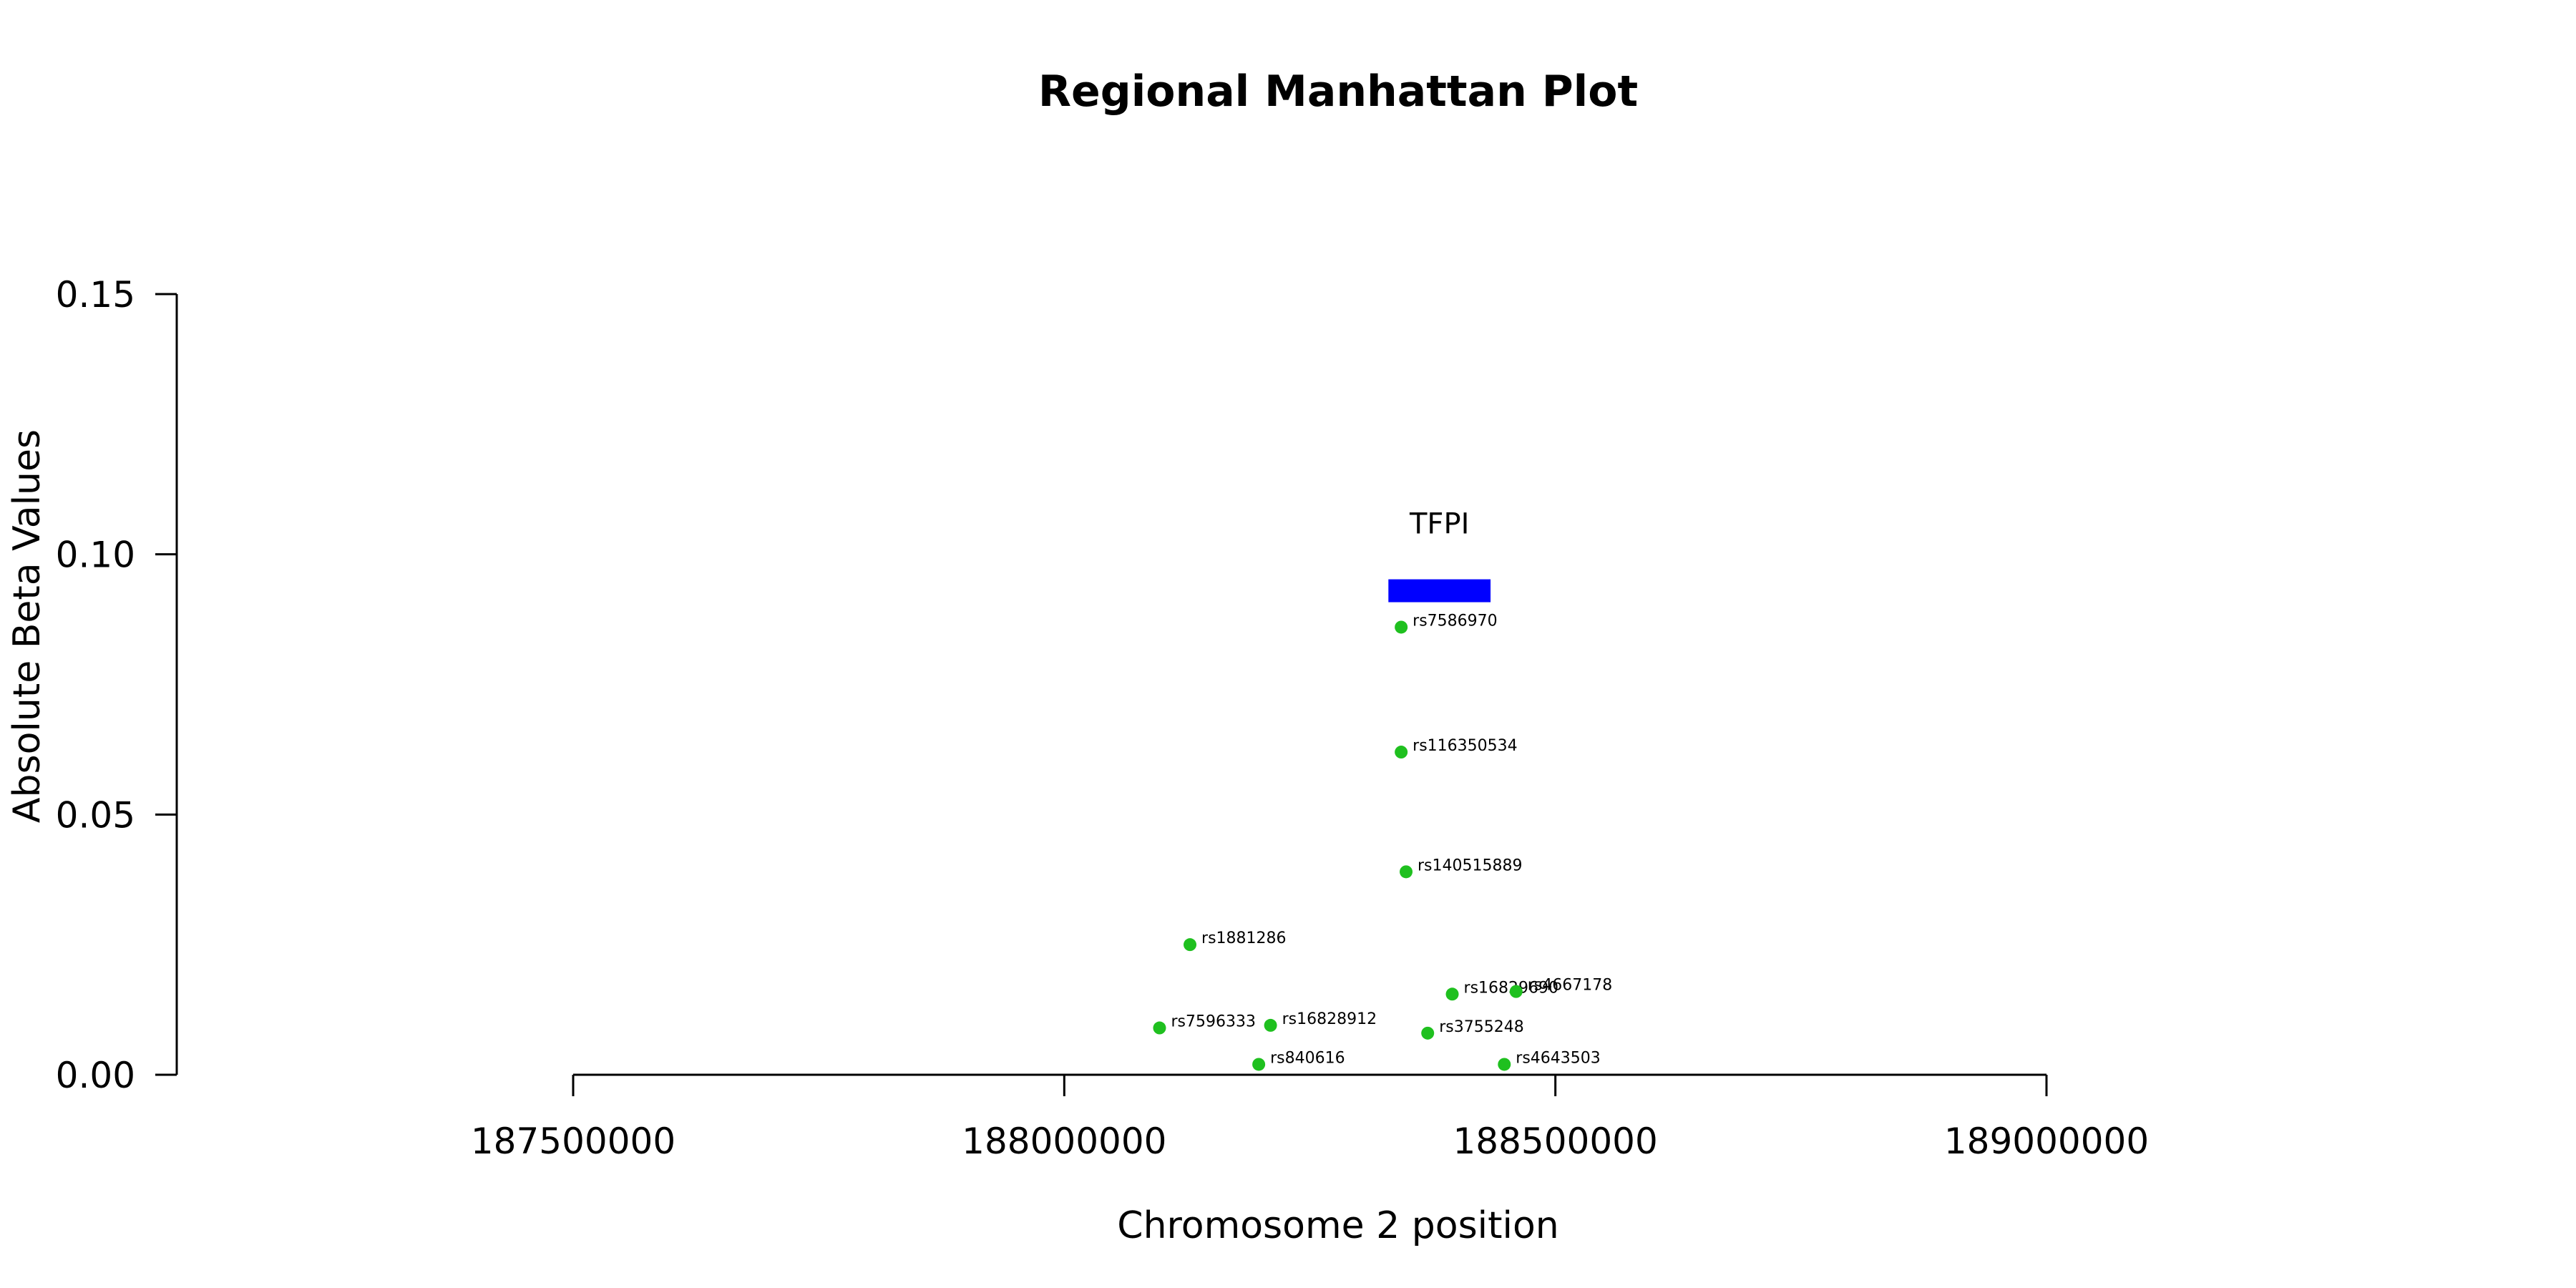 Image resolution: width=2576 pixels, height=1288 pixels. What do you see at coordinates (1558, 1058) in the screenshot?
I see `snp-label: rs4643503` at bounding box center [1558, 1058].